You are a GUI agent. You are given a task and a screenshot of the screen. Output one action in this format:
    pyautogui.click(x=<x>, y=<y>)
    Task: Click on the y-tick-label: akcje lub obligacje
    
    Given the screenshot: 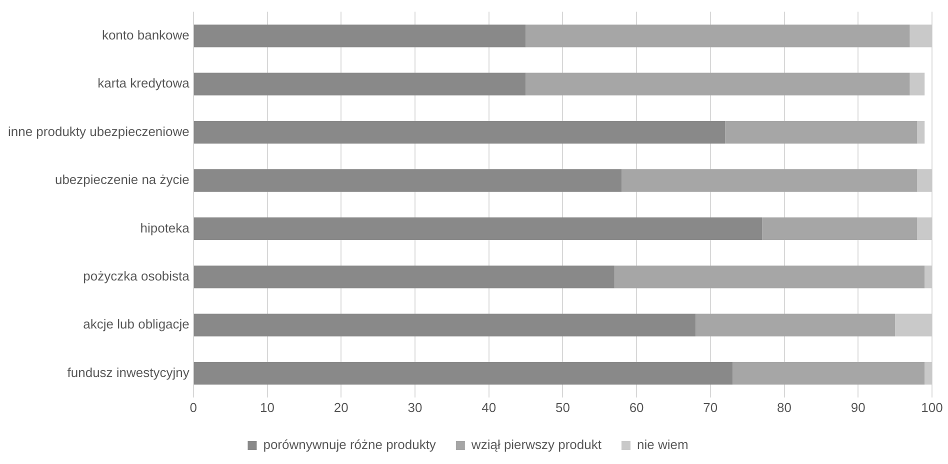 What is the action you would take?
    pyautogui.click(x=136, y=324)
    